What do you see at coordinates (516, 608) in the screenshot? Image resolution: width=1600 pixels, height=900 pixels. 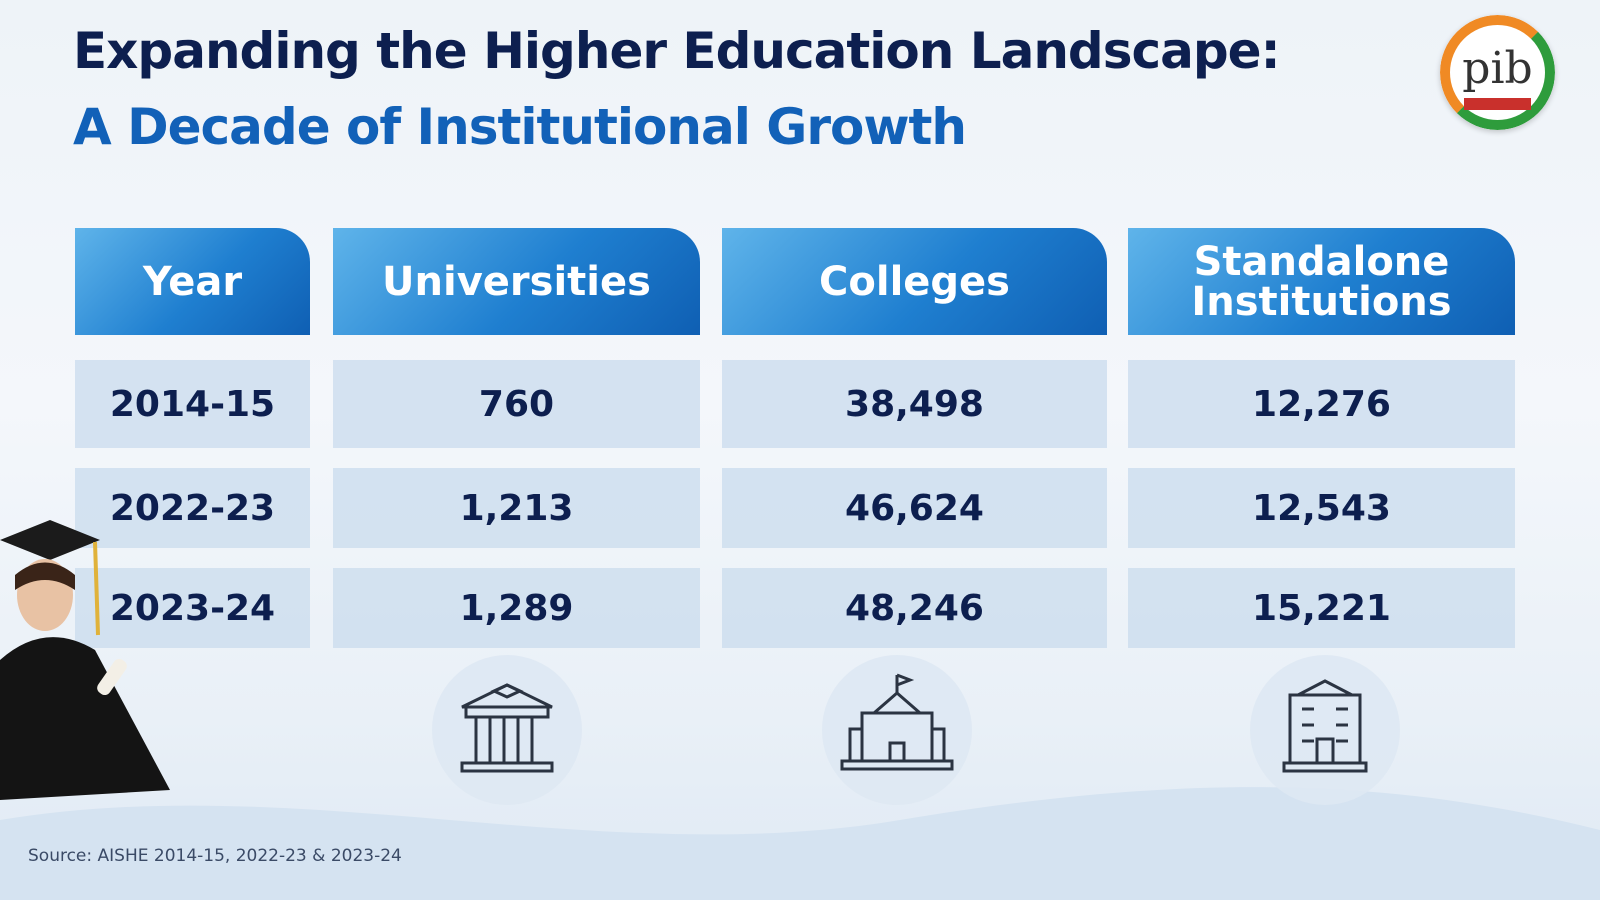 I see `value-cell: 1,289` at bounding box center [516, 608].